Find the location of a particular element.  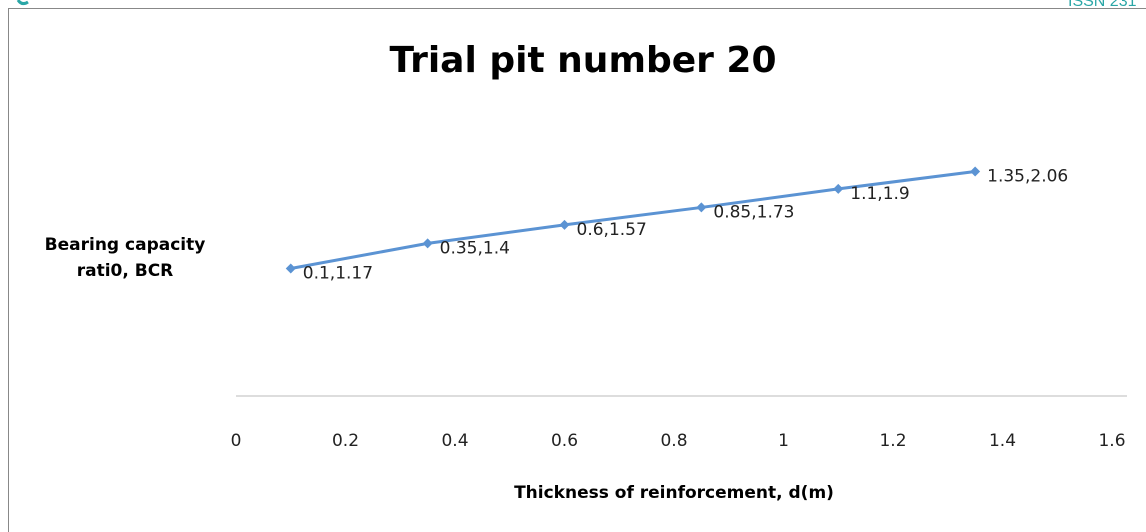

x-tick-label: 0.2 is located at coordinates (345, 441).